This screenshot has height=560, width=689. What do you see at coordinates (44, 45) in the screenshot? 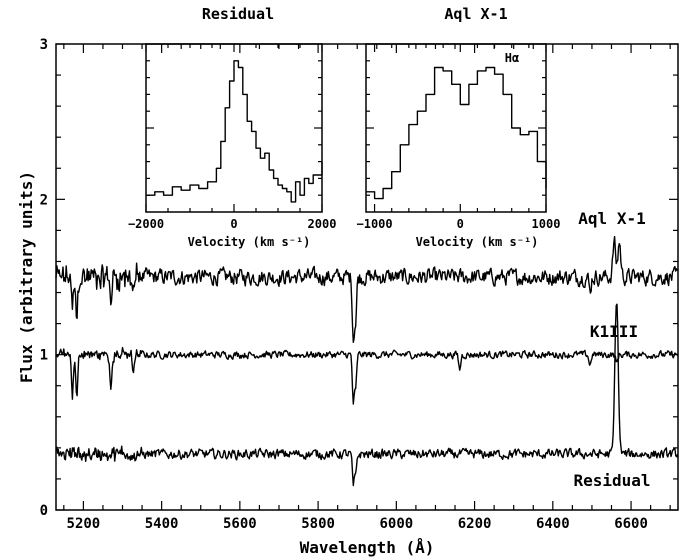
I see `y-tick-label: 3` at bounding box center [44, 45].